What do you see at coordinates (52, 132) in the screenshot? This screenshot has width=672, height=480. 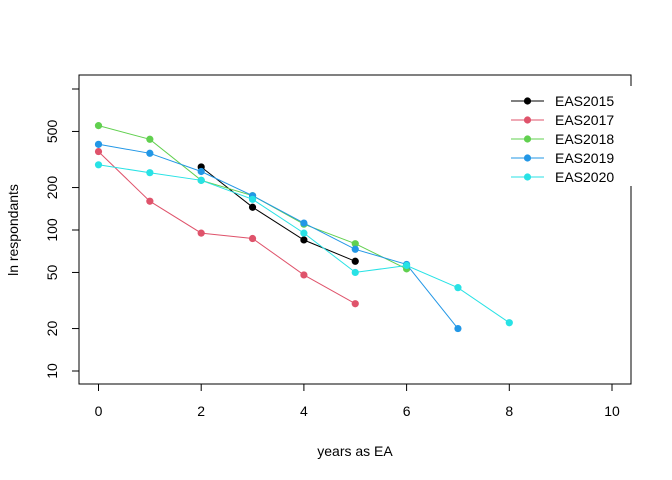 I see `y-tick-label: 500` at bounding box center [52, 132].